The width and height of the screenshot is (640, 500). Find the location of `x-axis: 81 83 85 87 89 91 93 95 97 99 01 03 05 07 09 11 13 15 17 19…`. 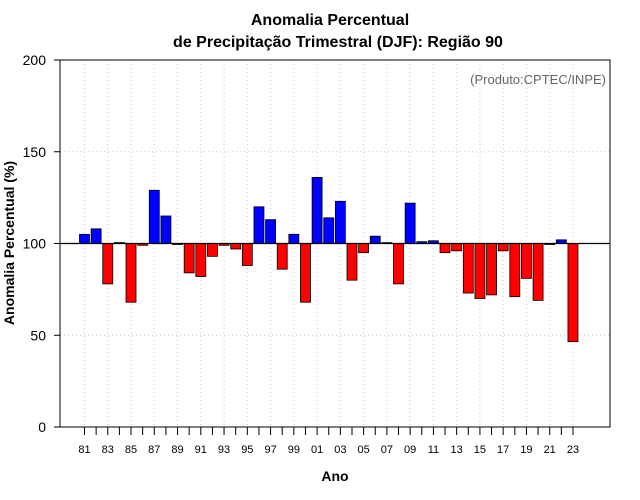

x-axis: 81 83 85 87 89 91 93 95 97 99 01 03 05 07 09 11 13 15 17 19… is located at coordinates (328, 441).